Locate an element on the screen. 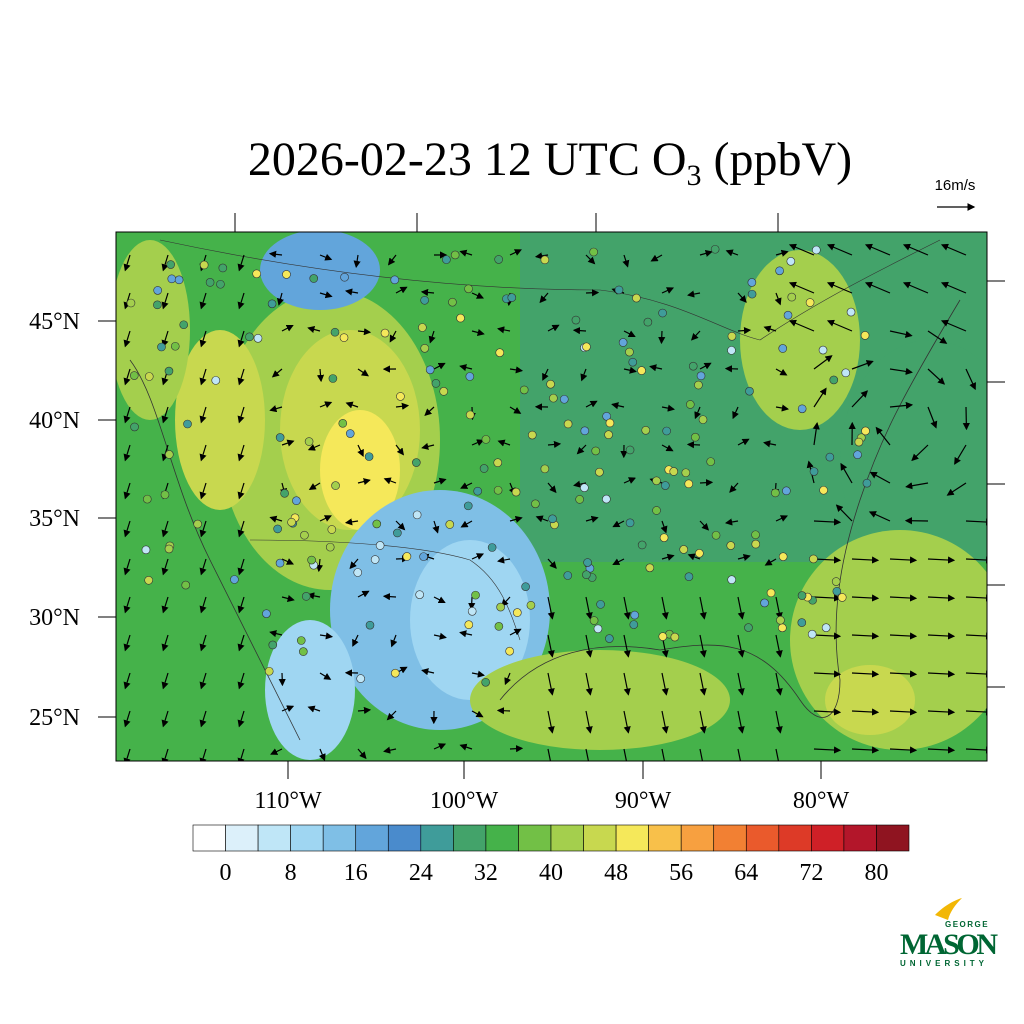  lon-label: 110°W is located at coordinates (288, 801).